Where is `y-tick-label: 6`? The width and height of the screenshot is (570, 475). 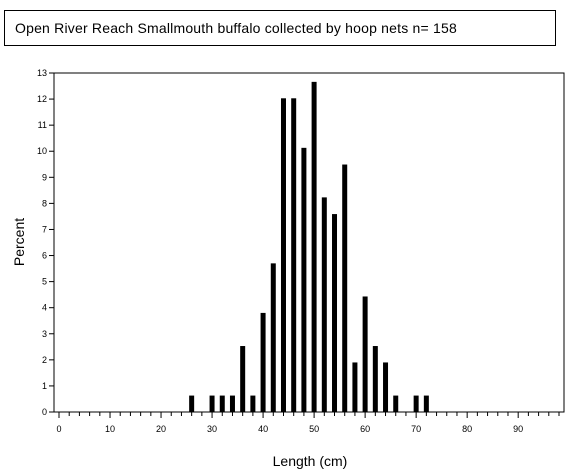
y-tick-label: 6 is located at coordinates (44, 256).